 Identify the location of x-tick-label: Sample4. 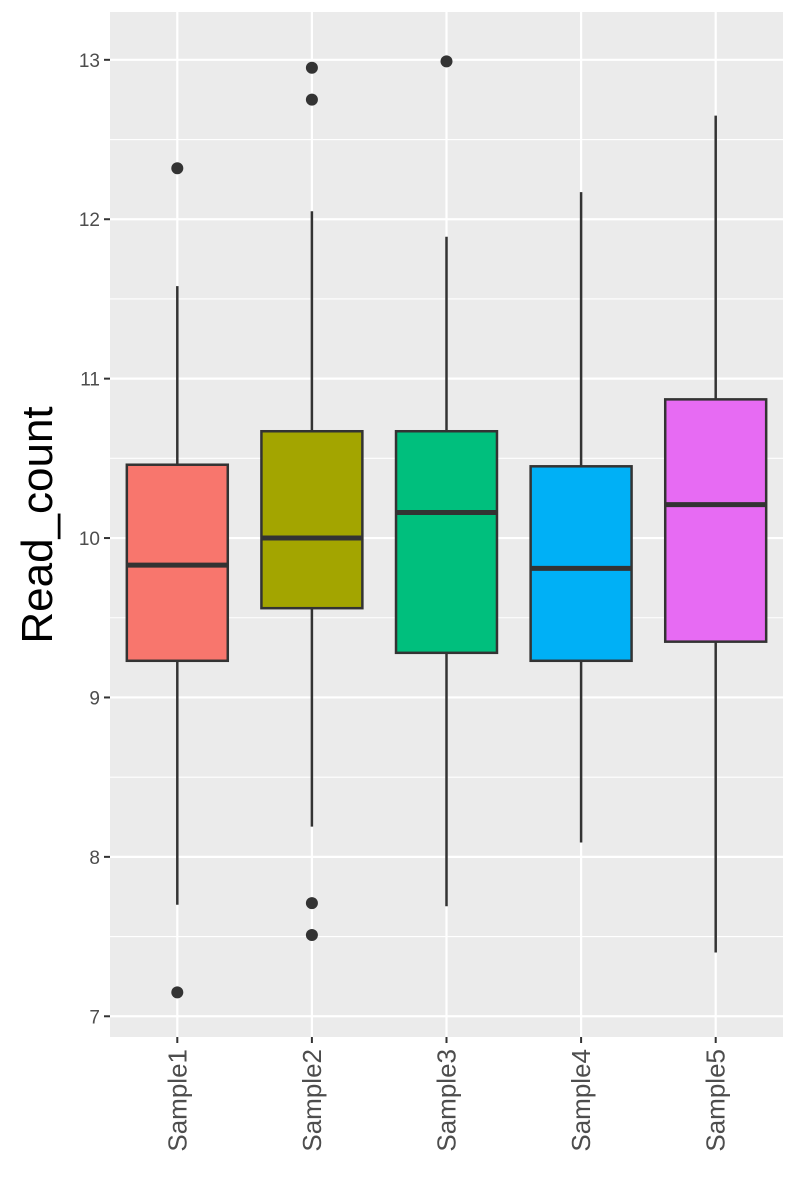
(581, 1100).